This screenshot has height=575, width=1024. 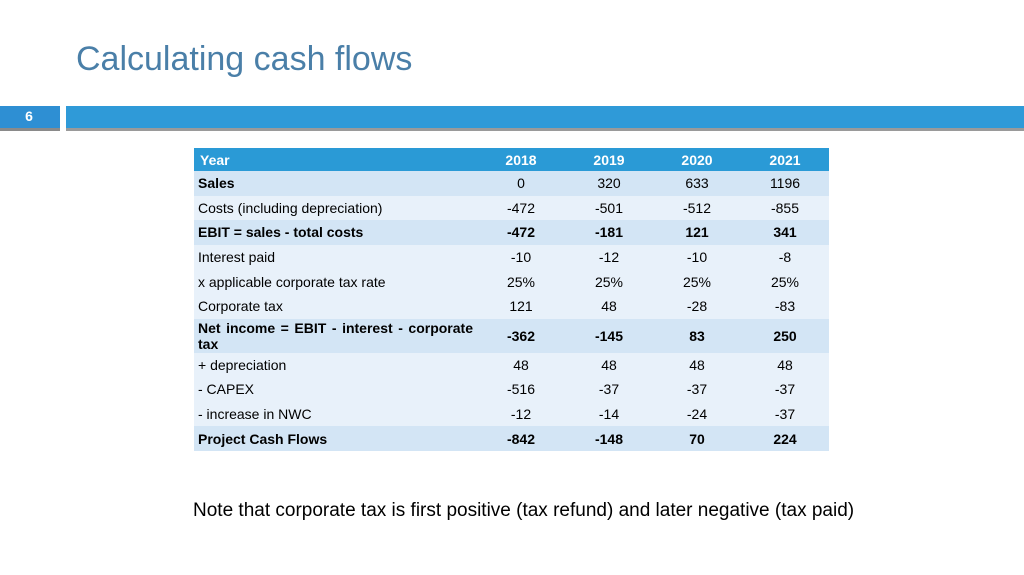 What do you see at coordinates (785, 208) in the screenshot?
I see `cell-value: -855` at bounding box center [785, 208].